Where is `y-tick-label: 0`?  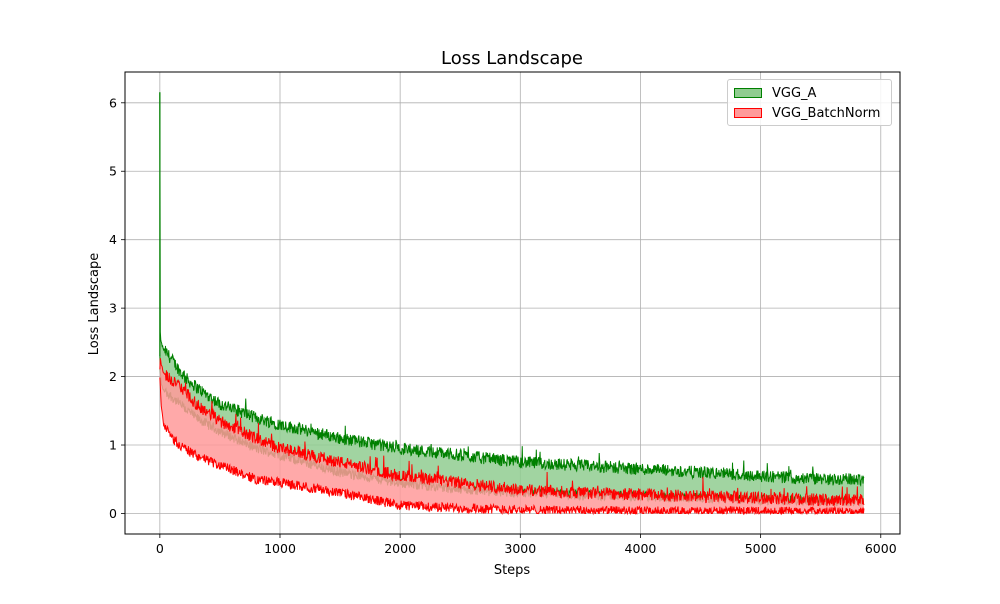
y-tick-label: 0 is located at coordinates (113, 513).